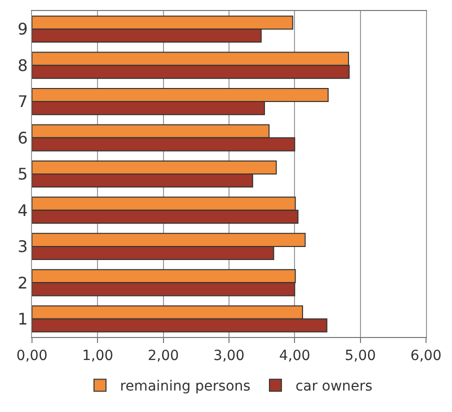 The width and height of the screenshot is (452, 412). I want to click on y-tick-label: 6, so click(23, 138).